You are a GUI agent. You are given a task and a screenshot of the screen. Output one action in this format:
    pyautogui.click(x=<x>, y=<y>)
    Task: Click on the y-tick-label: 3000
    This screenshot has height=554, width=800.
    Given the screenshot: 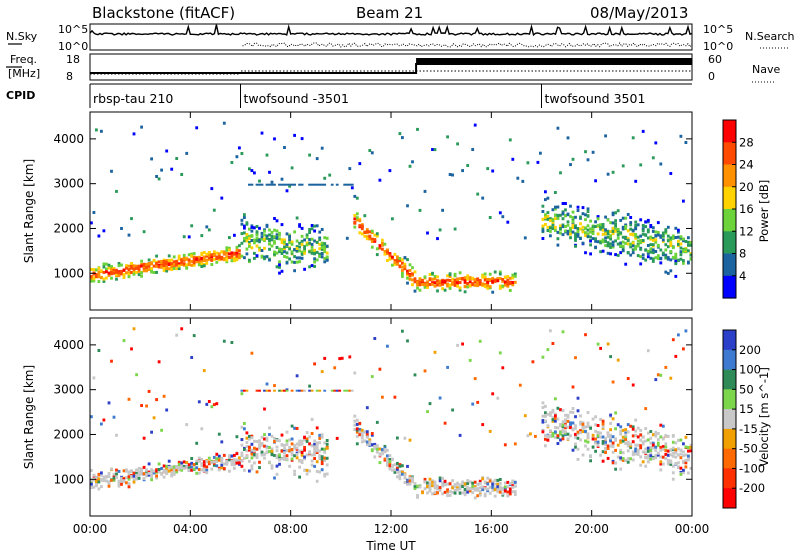 What is the action you would take?
    pyautogui.click(x=68, y=390)
    